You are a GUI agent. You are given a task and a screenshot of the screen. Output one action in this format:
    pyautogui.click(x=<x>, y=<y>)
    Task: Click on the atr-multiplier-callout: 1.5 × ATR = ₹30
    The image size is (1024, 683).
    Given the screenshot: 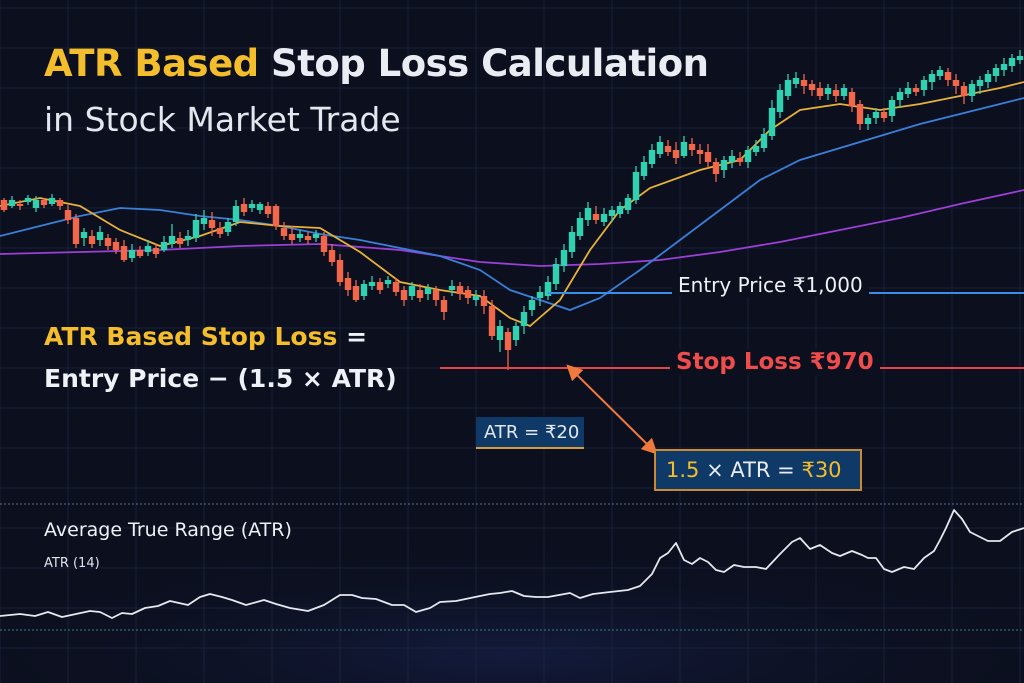 What is the action you would take?
    pyautogui.click(x=758, y=470)
    